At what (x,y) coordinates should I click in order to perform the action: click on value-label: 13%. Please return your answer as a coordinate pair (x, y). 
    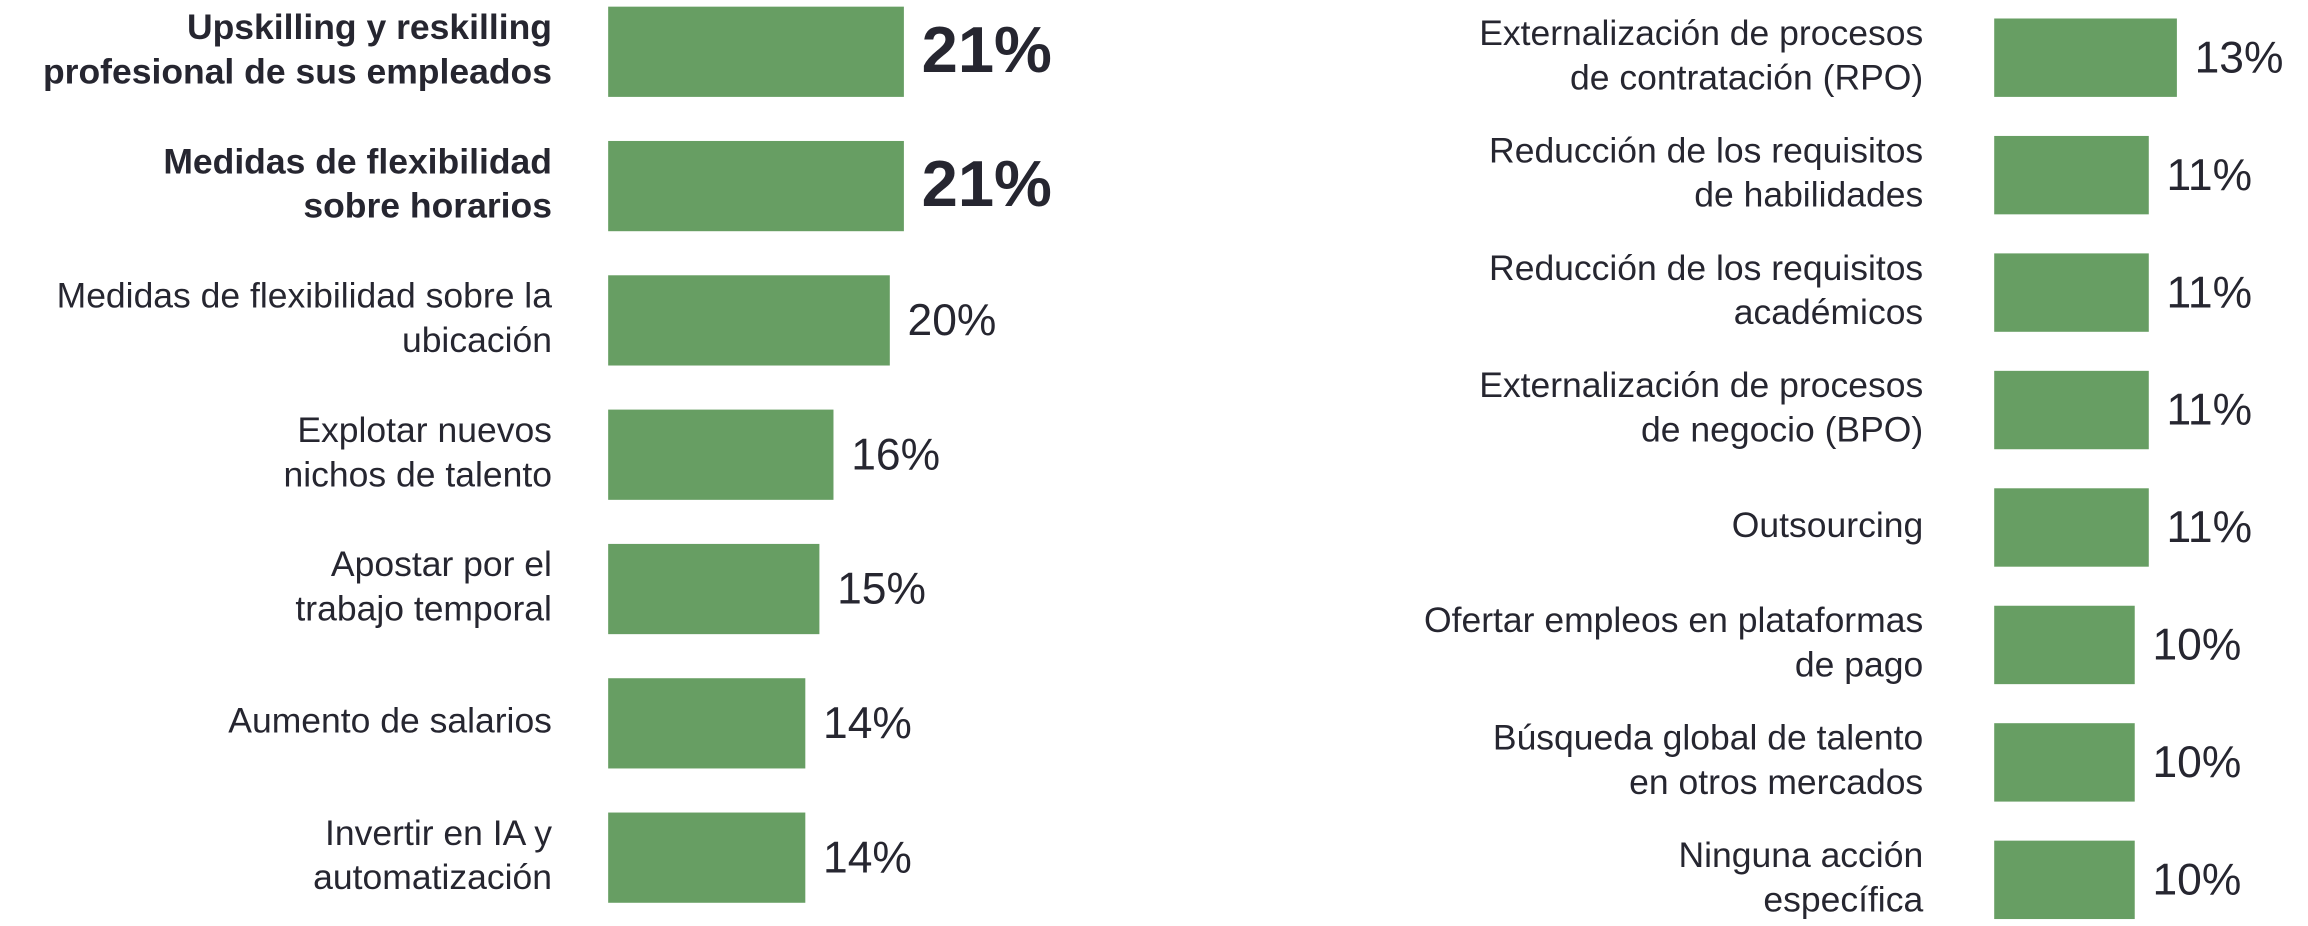
    Looking at the image, I should click on (2239, 57).